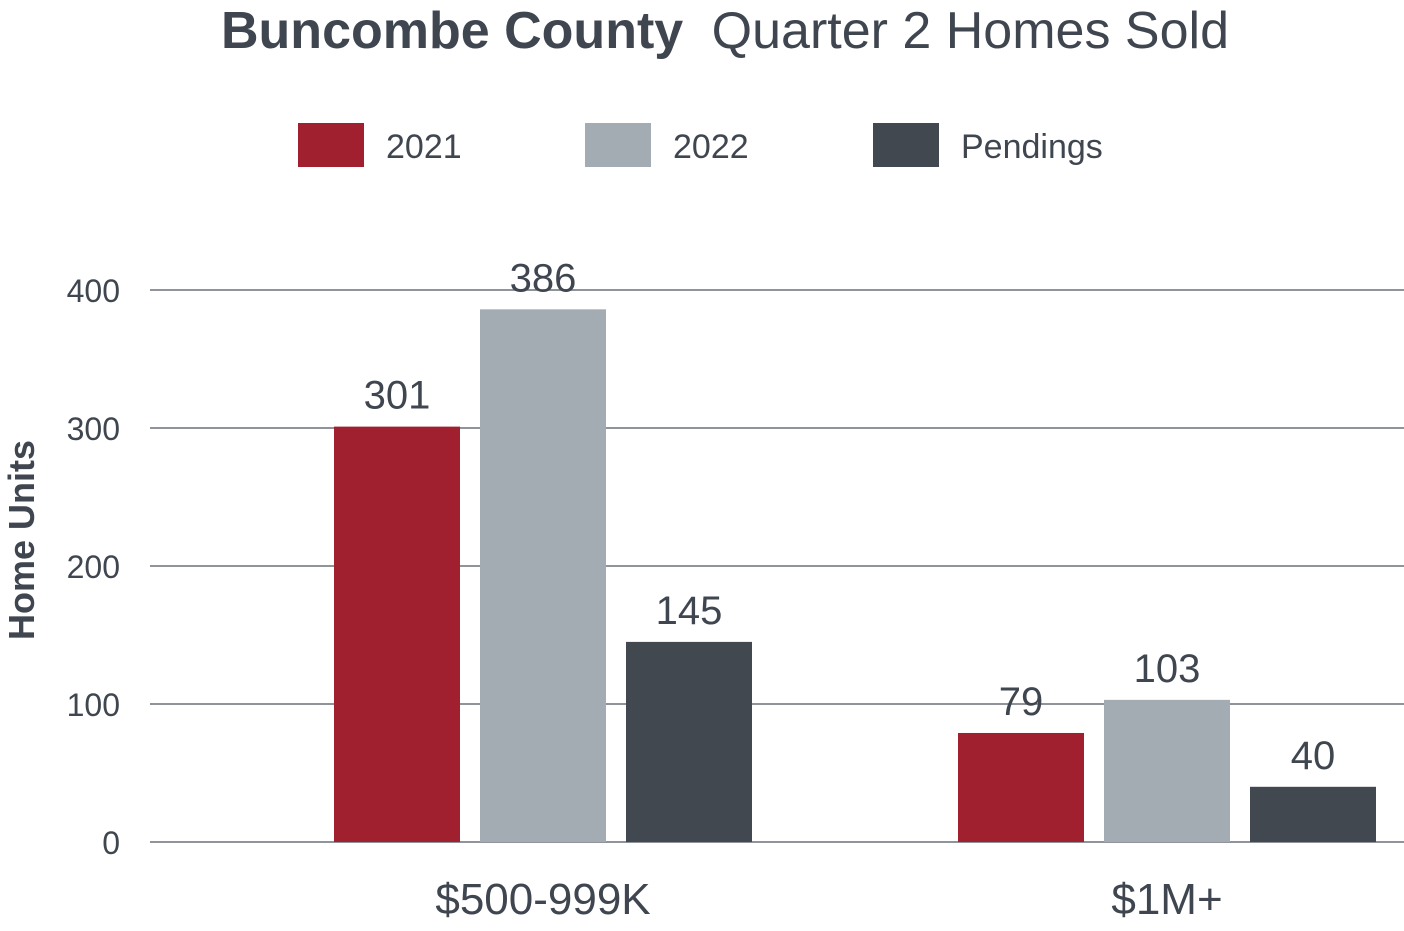 The image size is (1404, 931). What do you see at coordinates (543, 278) in the screenshot?
I see `data-label: 386` at bounding box center [543, 278].